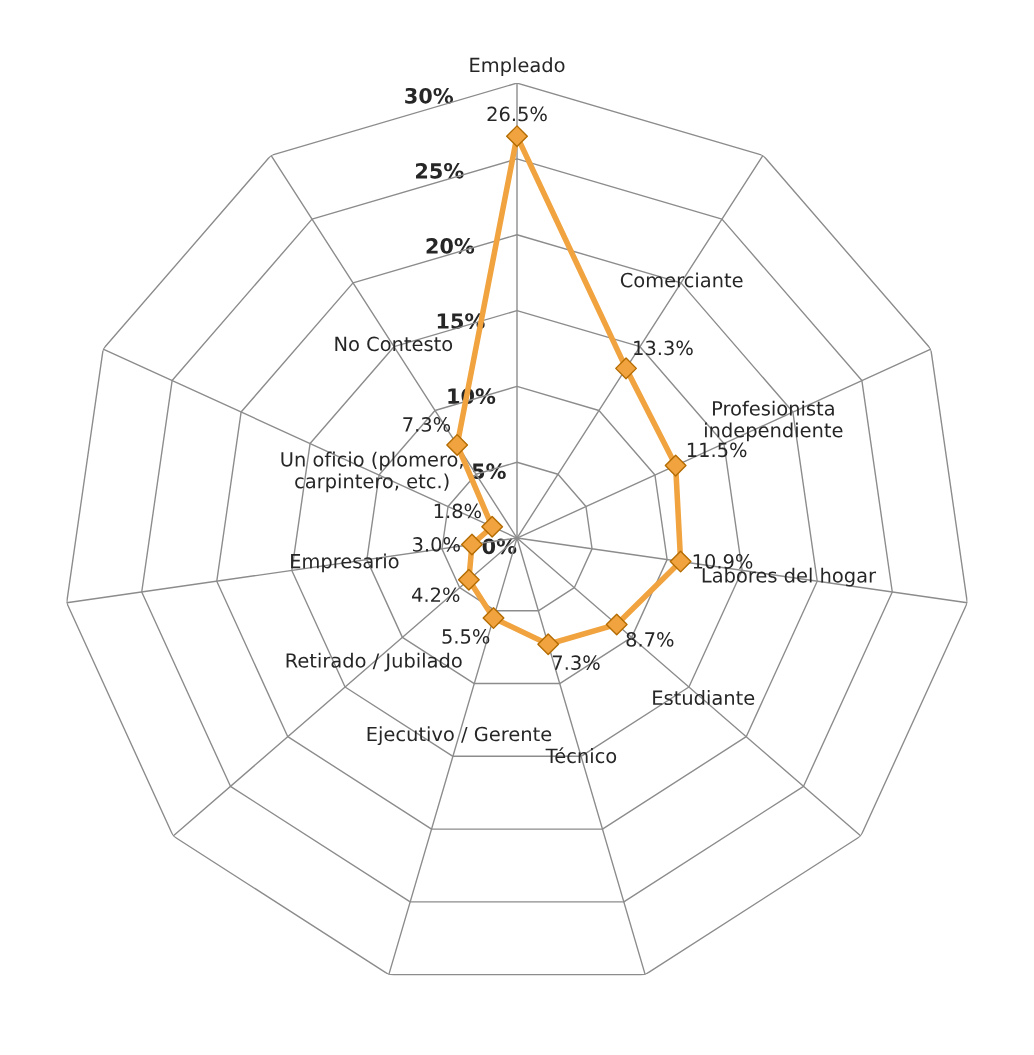 This screenshot has width=1034, height=1055. Describe the element at coordinates (650, 639) in the screenshot. I see `data-label: 8.7%` at that location.